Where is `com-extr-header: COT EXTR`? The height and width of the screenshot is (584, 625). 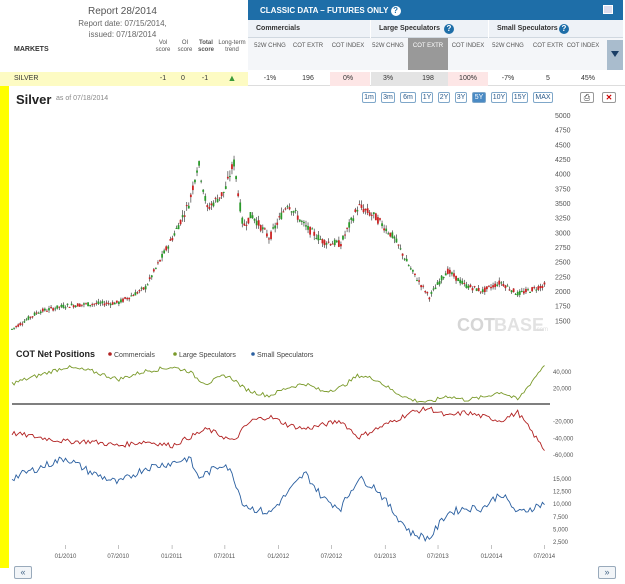
com-extr-header: COT EXTR is located at coordinates (308, 46).